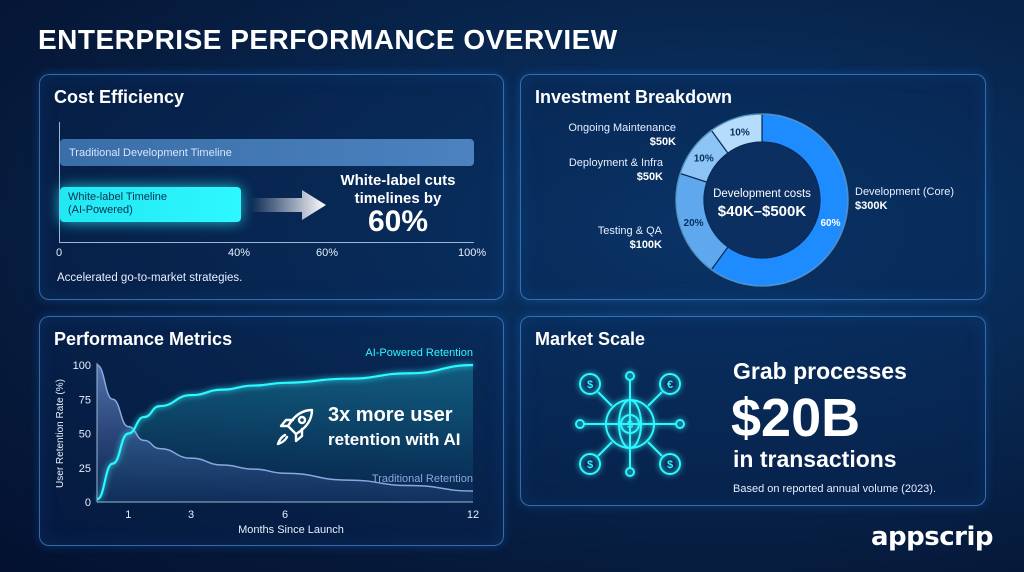 Image resolution: width=1024 pixels, height=572 pixels. Describe the element at coordinates (100, 210) in the screenshot. I see `white-label-timeline-sublabel: (AI-Powered)` at that location.